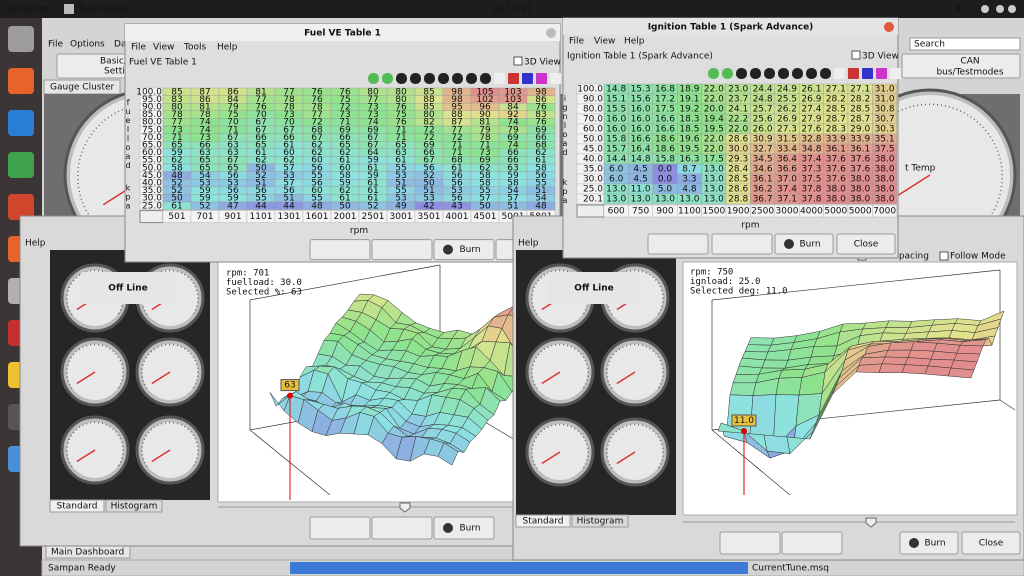 This screenshot has width=1024, height=576. What do you see at coordinates (590, 211) in the screenshot?
I see `corner-button` at bounding box center [590, 211].